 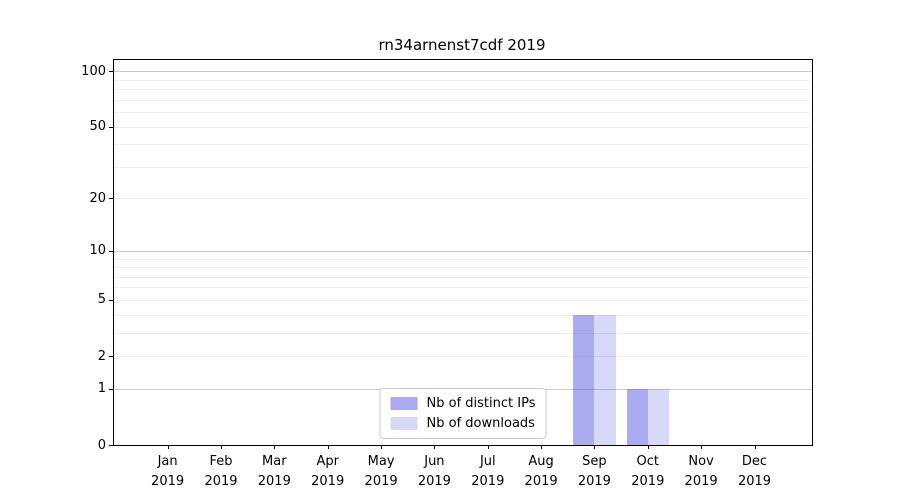 I want to click on y-tick-label: 5, so click(x=101, y=300).